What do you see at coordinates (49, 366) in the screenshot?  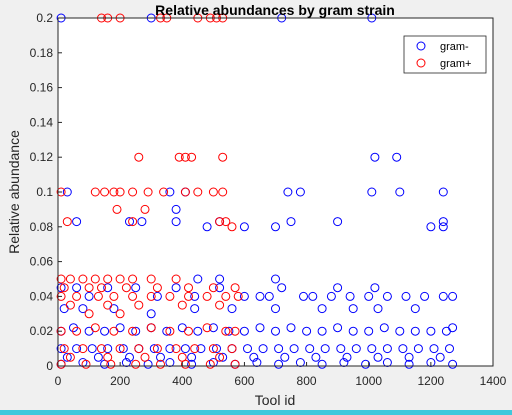 I see `y-tick-label: 0` at bounding box center [49, 366].